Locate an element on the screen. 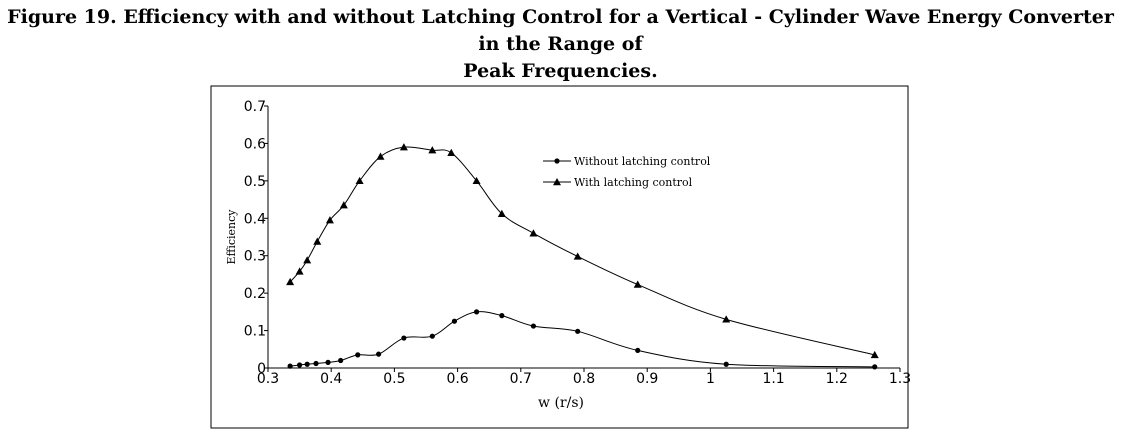 Image resolution: width=1121 pixels, height=435 pixels. x-tick-label: 0.3 is located at coordinates (268, 379).